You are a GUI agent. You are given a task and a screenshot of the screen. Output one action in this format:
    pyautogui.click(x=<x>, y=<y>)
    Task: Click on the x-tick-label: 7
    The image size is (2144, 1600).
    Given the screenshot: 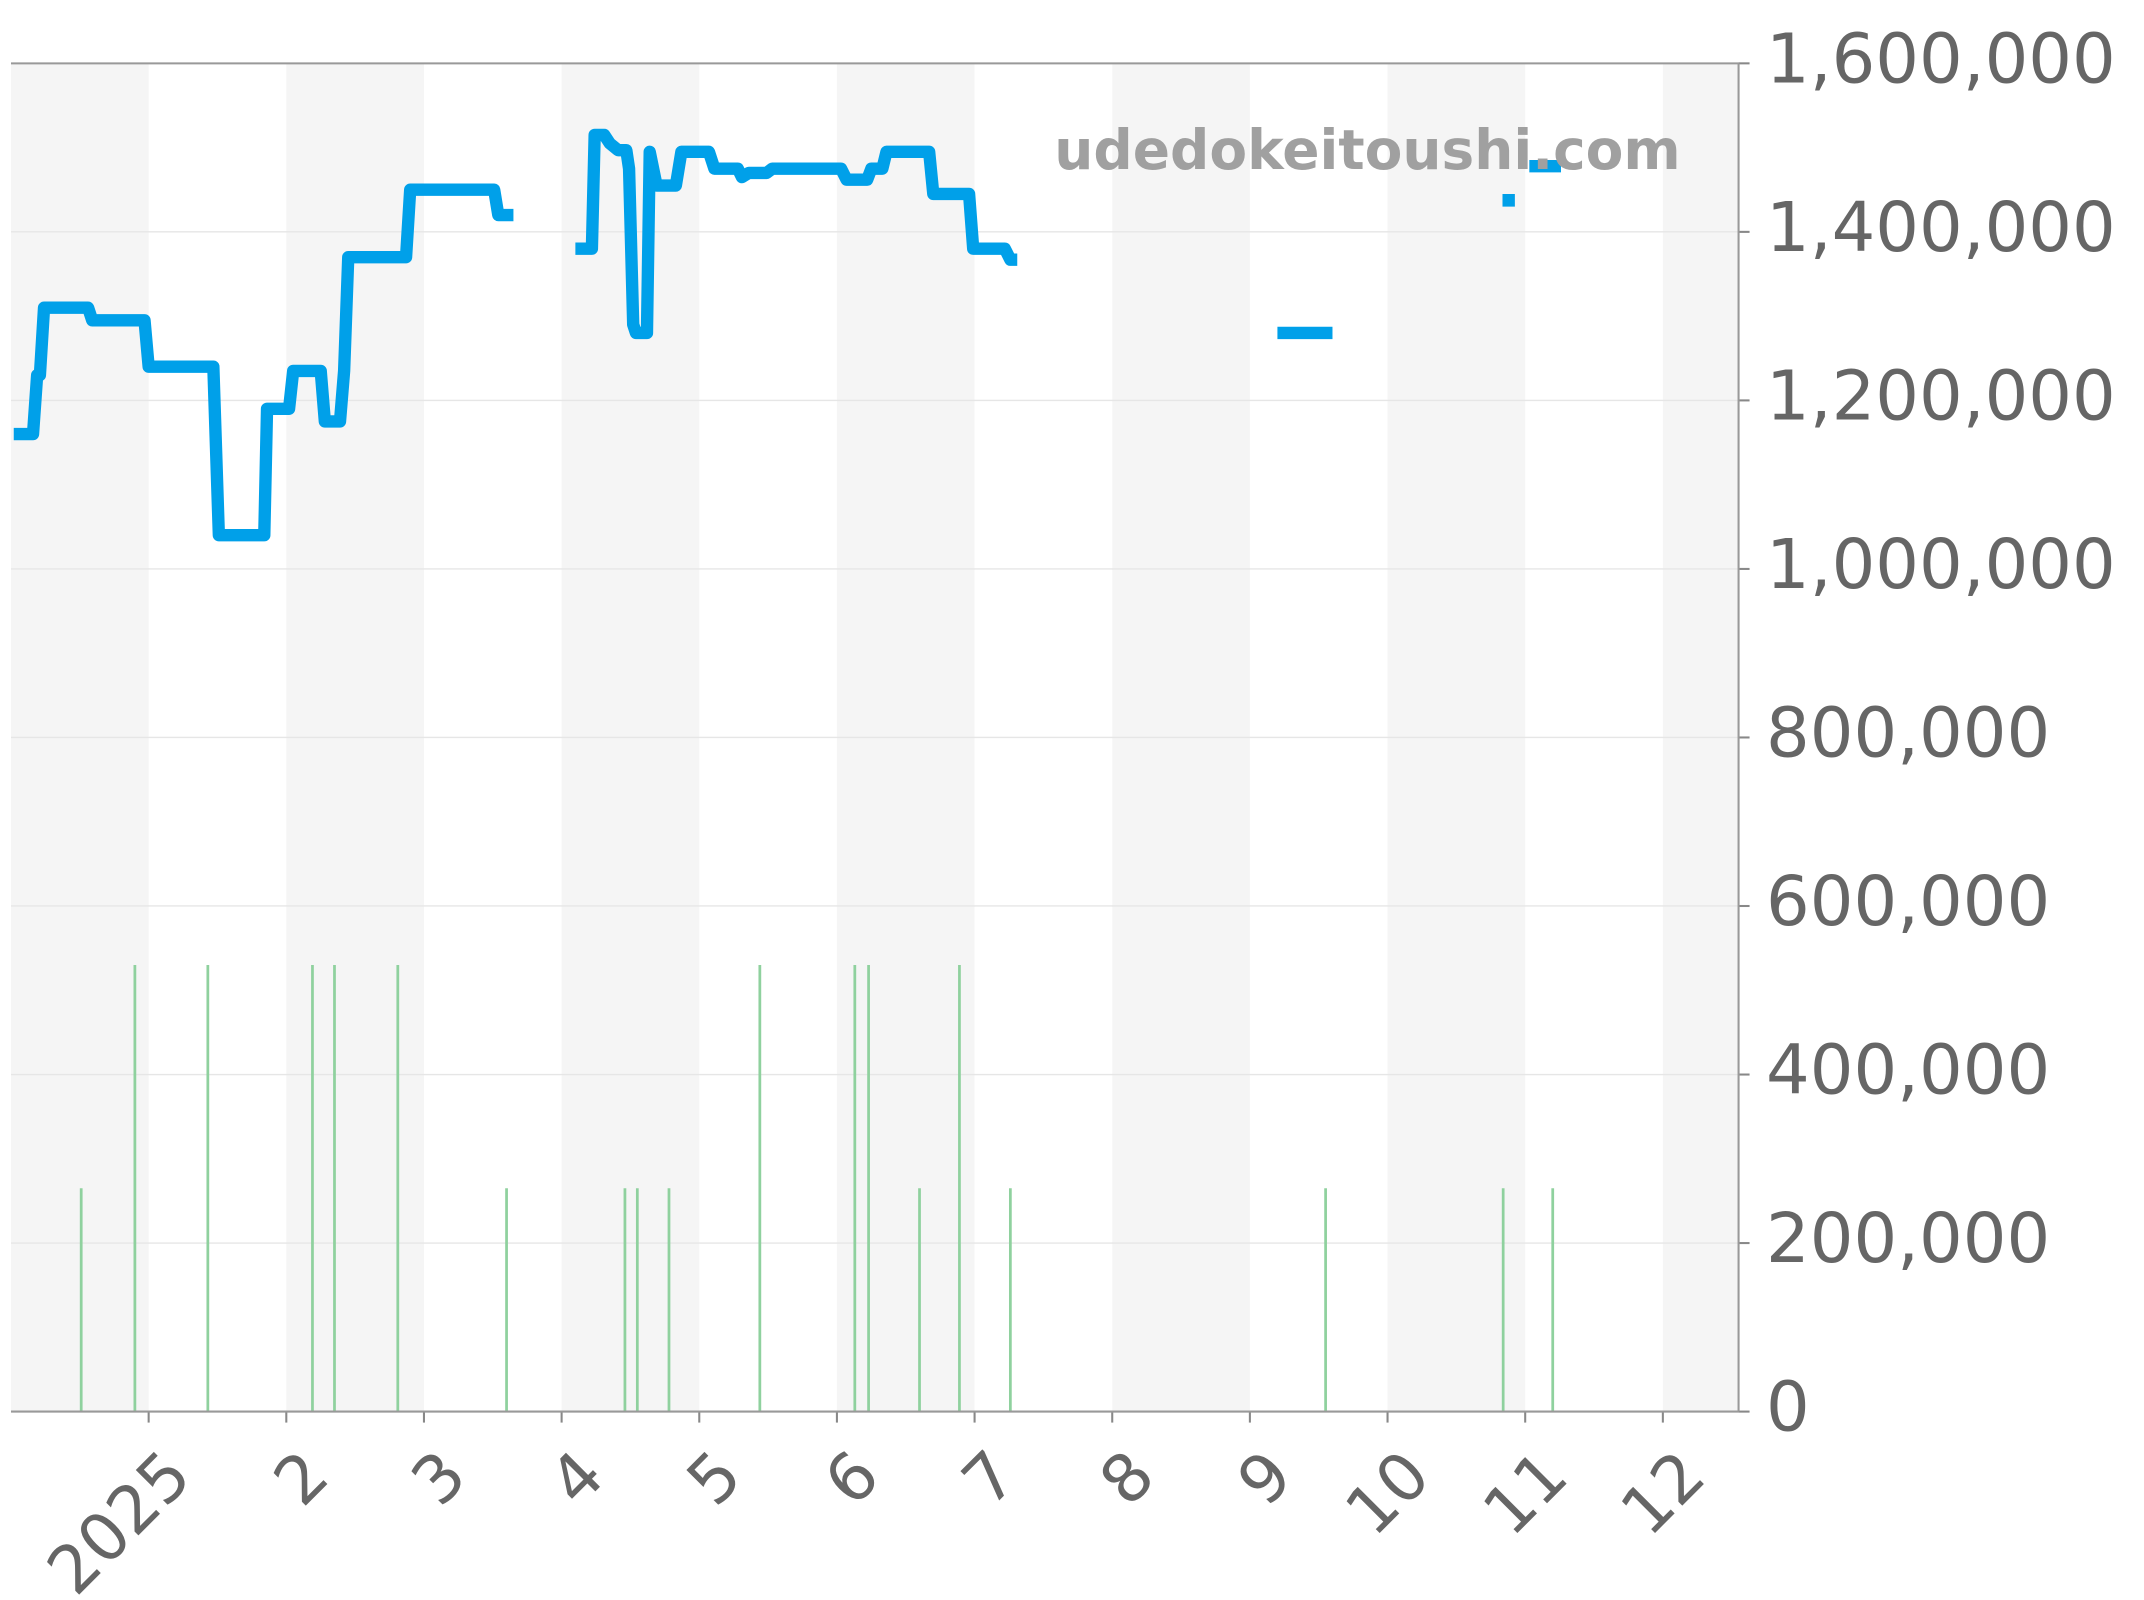 What is the action you would take?
    pyautogui.click(x=990, y=1478)
    